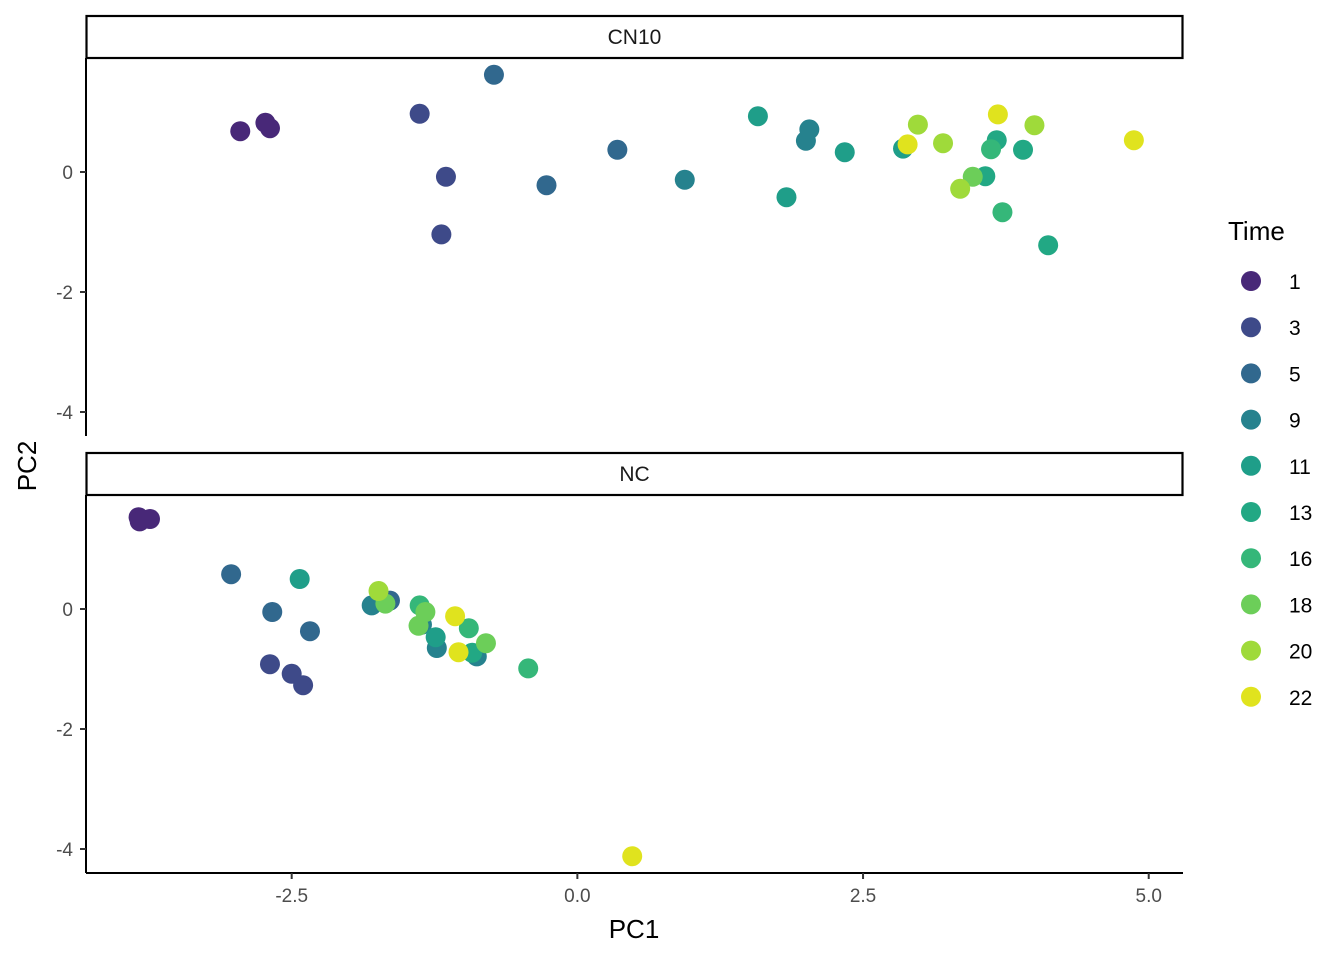  What do you see at coordinates (634, 889) in the screenshot?
I see `x-axis: -2.5 0.0 2.5 5.0` at bounding box center [634, 889].